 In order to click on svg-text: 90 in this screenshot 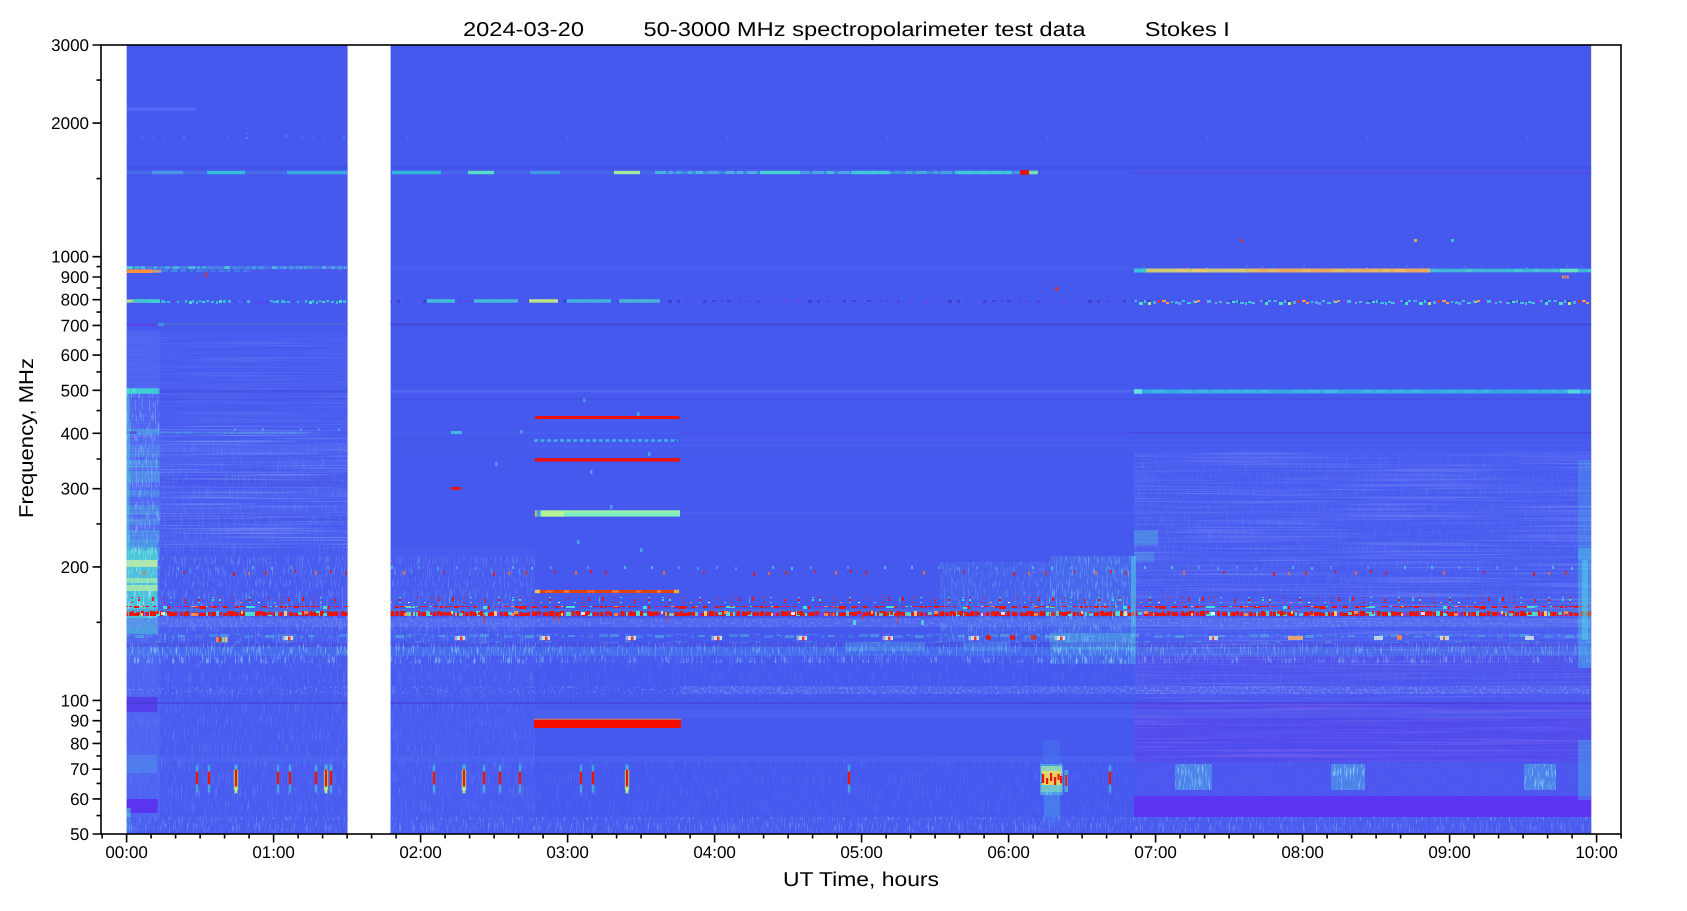, I will do `click(79, 721)`.